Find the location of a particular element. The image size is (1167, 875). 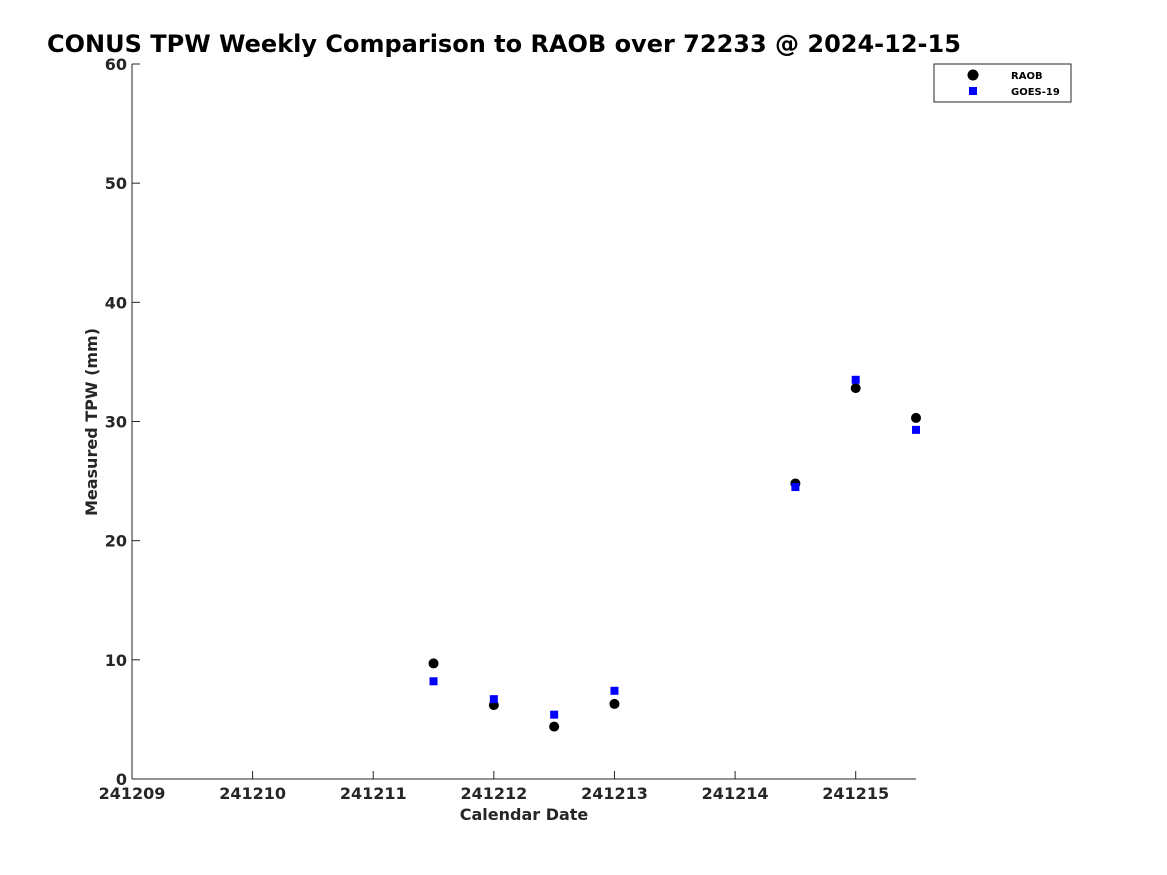

y-tick-label: 30 is located at coordinates (116, 422).